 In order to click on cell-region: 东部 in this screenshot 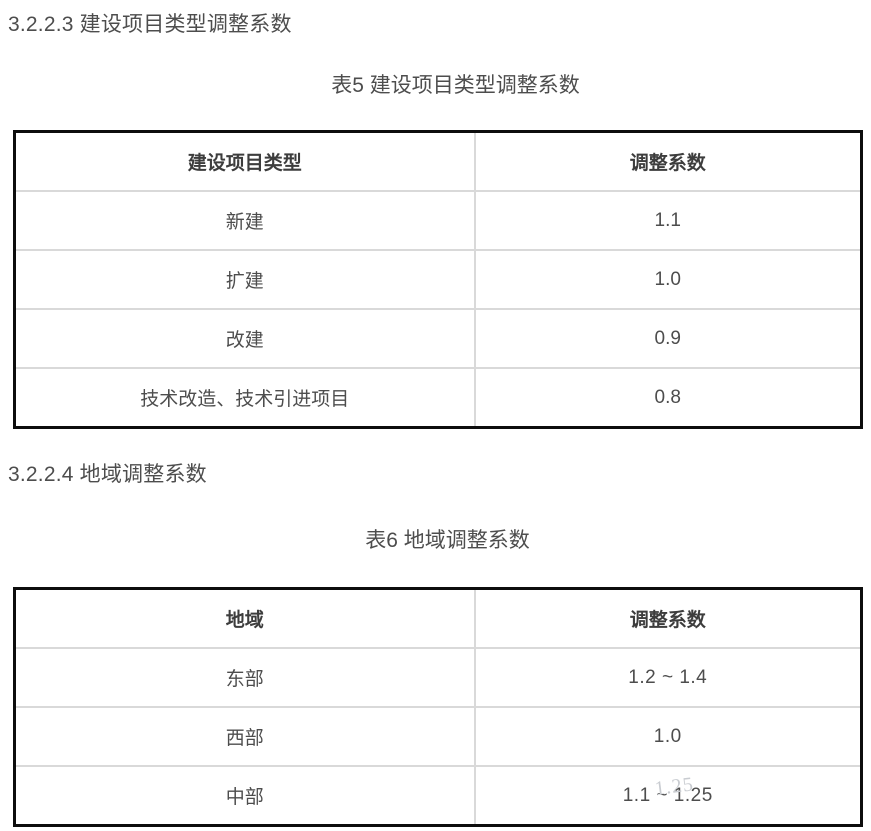, I will do `click(245, 678)`.